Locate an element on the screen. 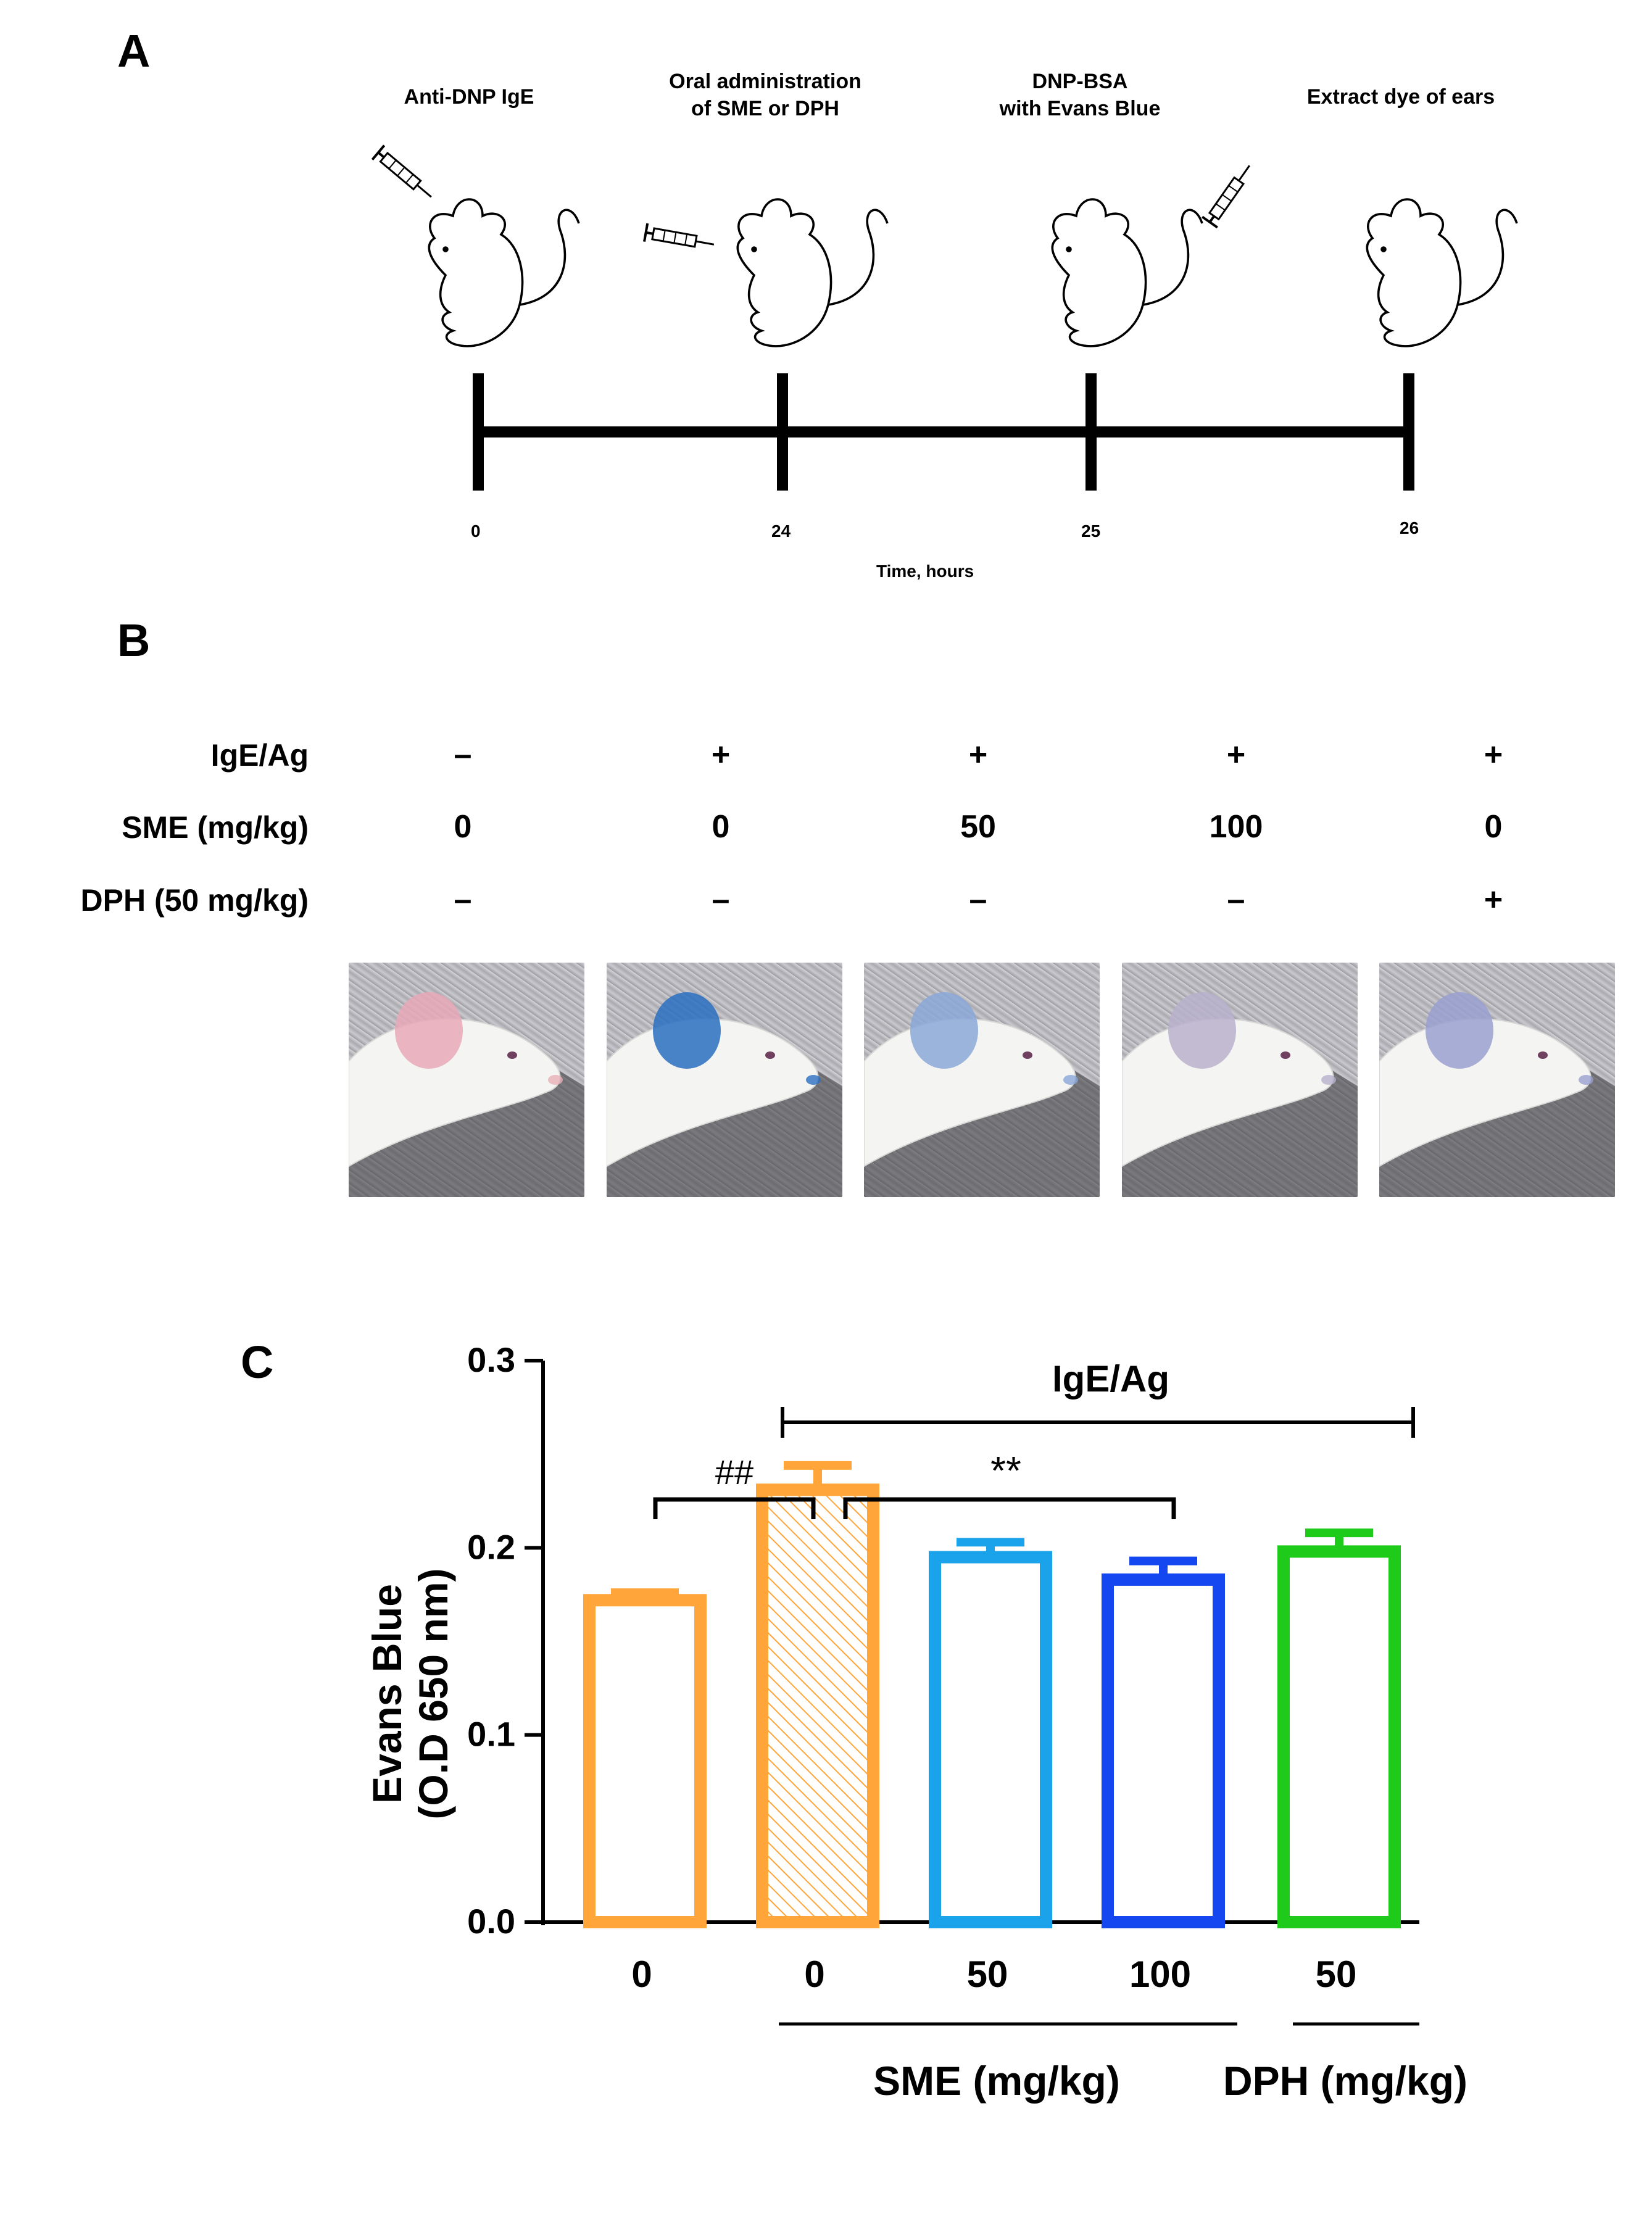 Image resolution: width=1652 pixels, height=2235 pixels. panel-b-letter: B is located at coordinates (134, 641).